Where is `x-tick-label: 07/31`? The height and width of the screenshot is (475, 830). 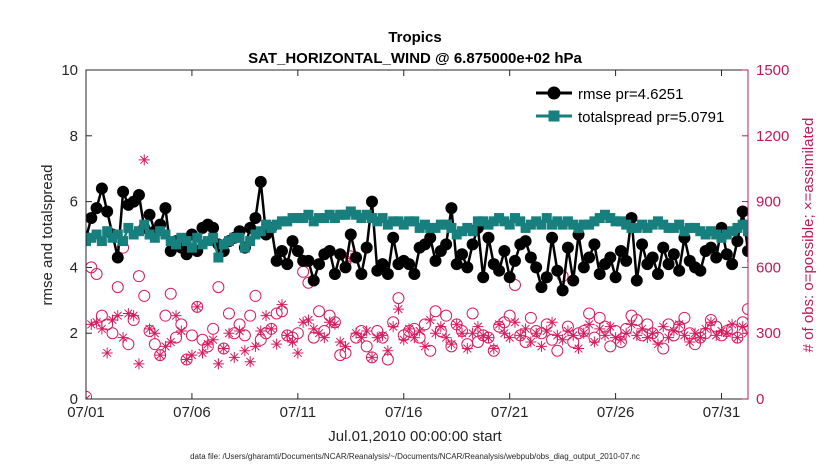
x-tick-label: 07/31 is located at coordinates (722, 412).